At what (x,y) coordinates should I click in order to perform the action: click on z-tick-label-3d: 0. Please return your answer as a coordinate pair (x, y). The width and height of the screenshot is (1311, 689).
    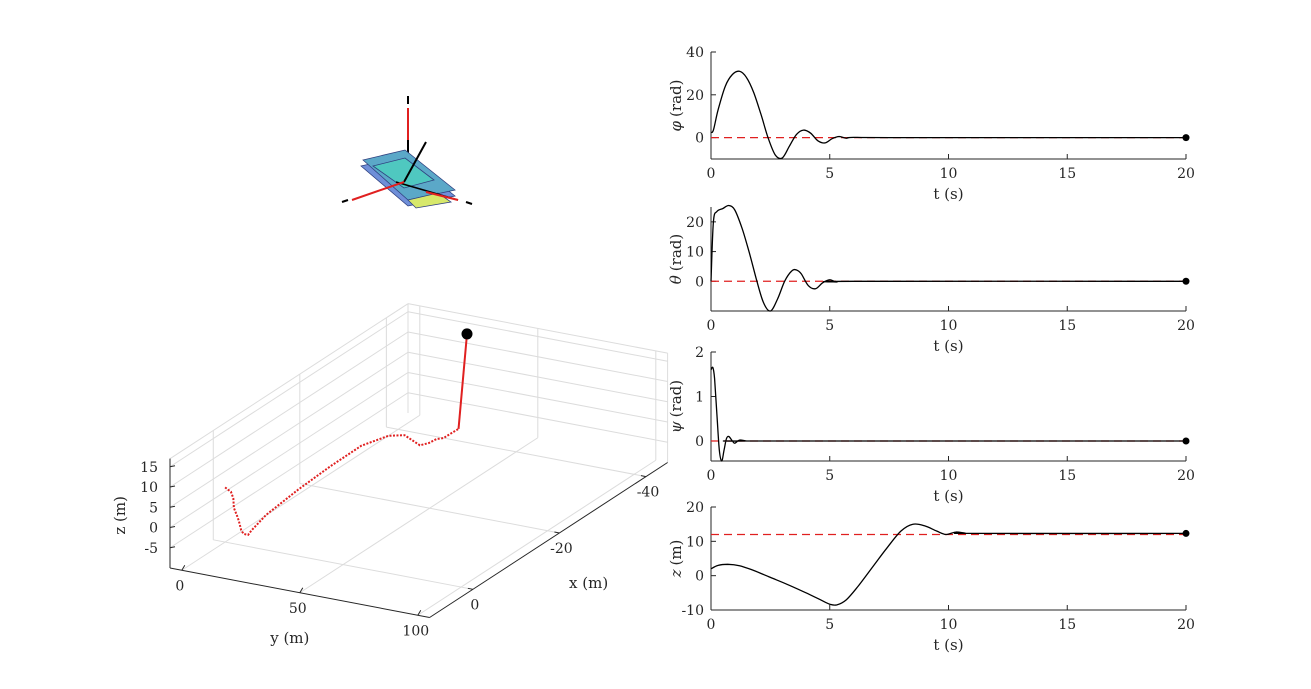
    Looking at the image, I should click on (153, 529).